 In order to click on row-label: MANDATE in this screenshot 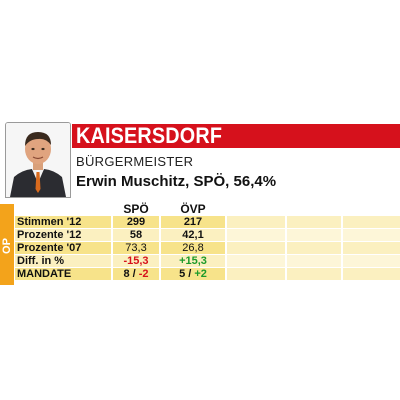, I will do `click(44, 274)`.